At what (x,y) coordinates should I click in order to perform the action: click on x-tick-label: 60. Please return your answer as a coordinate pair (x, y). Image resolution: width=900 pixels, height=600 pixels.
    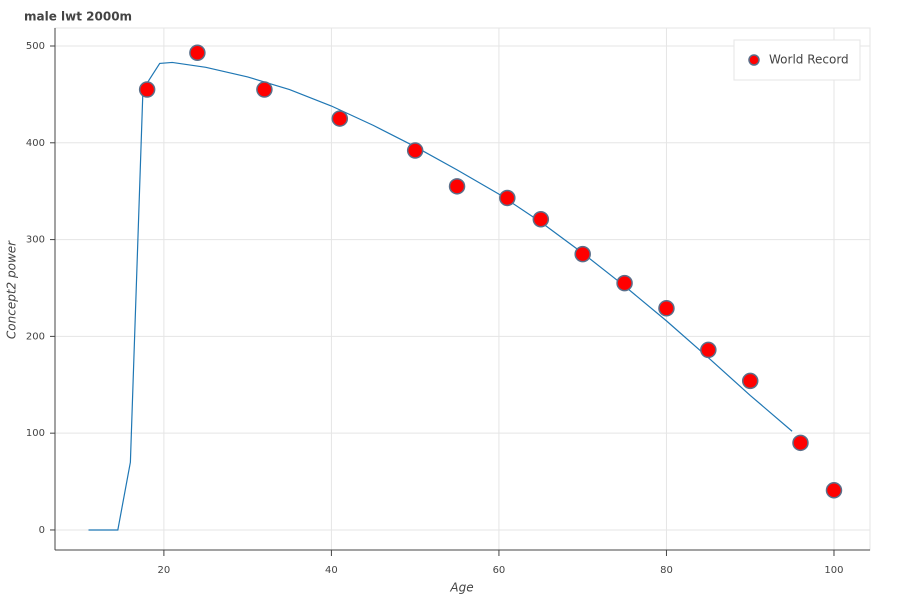
    Looking at the image, I should click on (499, 570).